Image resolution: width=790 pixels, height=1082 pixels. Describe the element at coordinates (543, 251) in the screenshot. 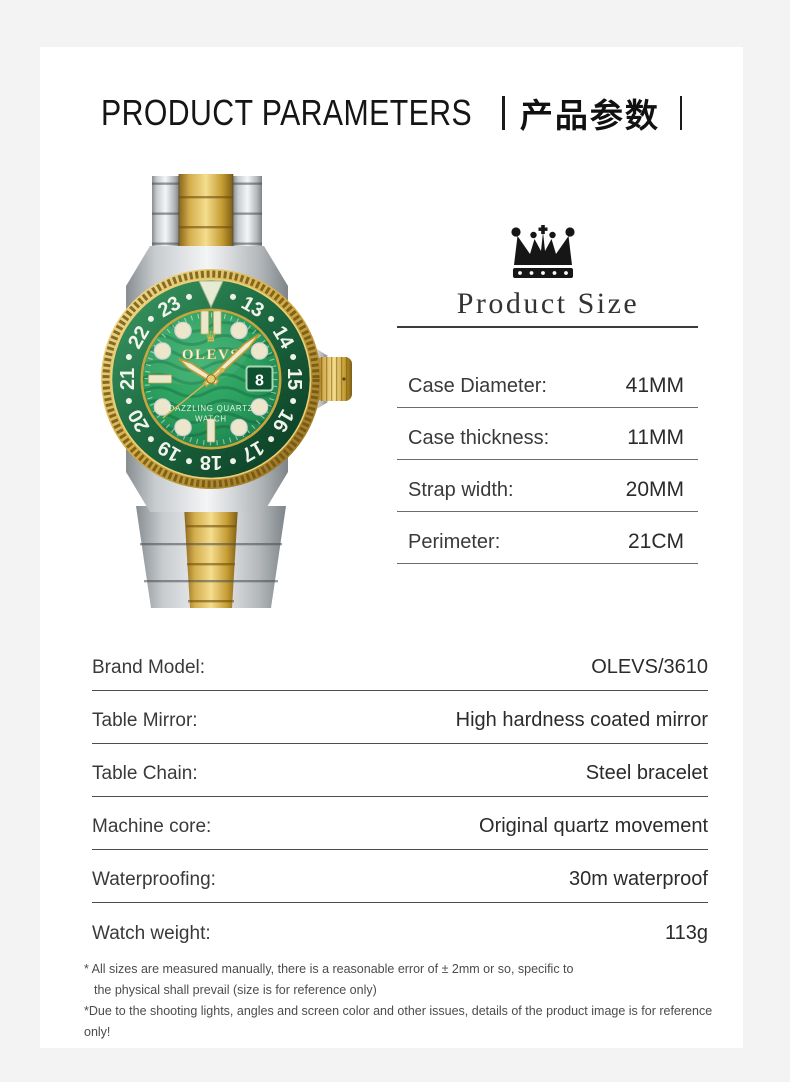

I see `crown-icon` at that location.